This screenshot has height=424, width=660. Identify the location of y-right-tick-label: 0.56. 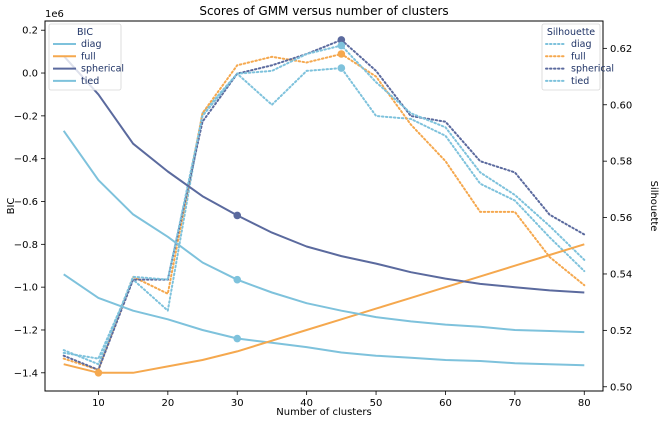
(621, 218).